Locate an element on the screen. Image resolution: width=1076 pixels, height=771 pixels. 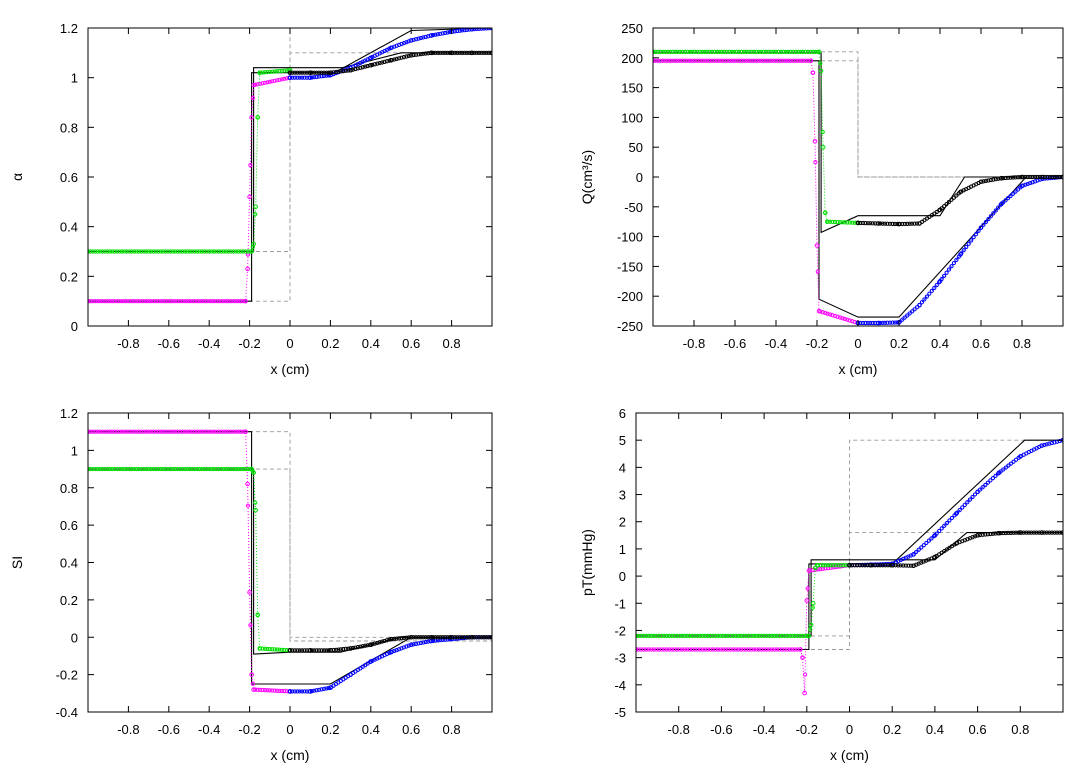
y-tick-label: -250 is located at coordinates (630, 326).